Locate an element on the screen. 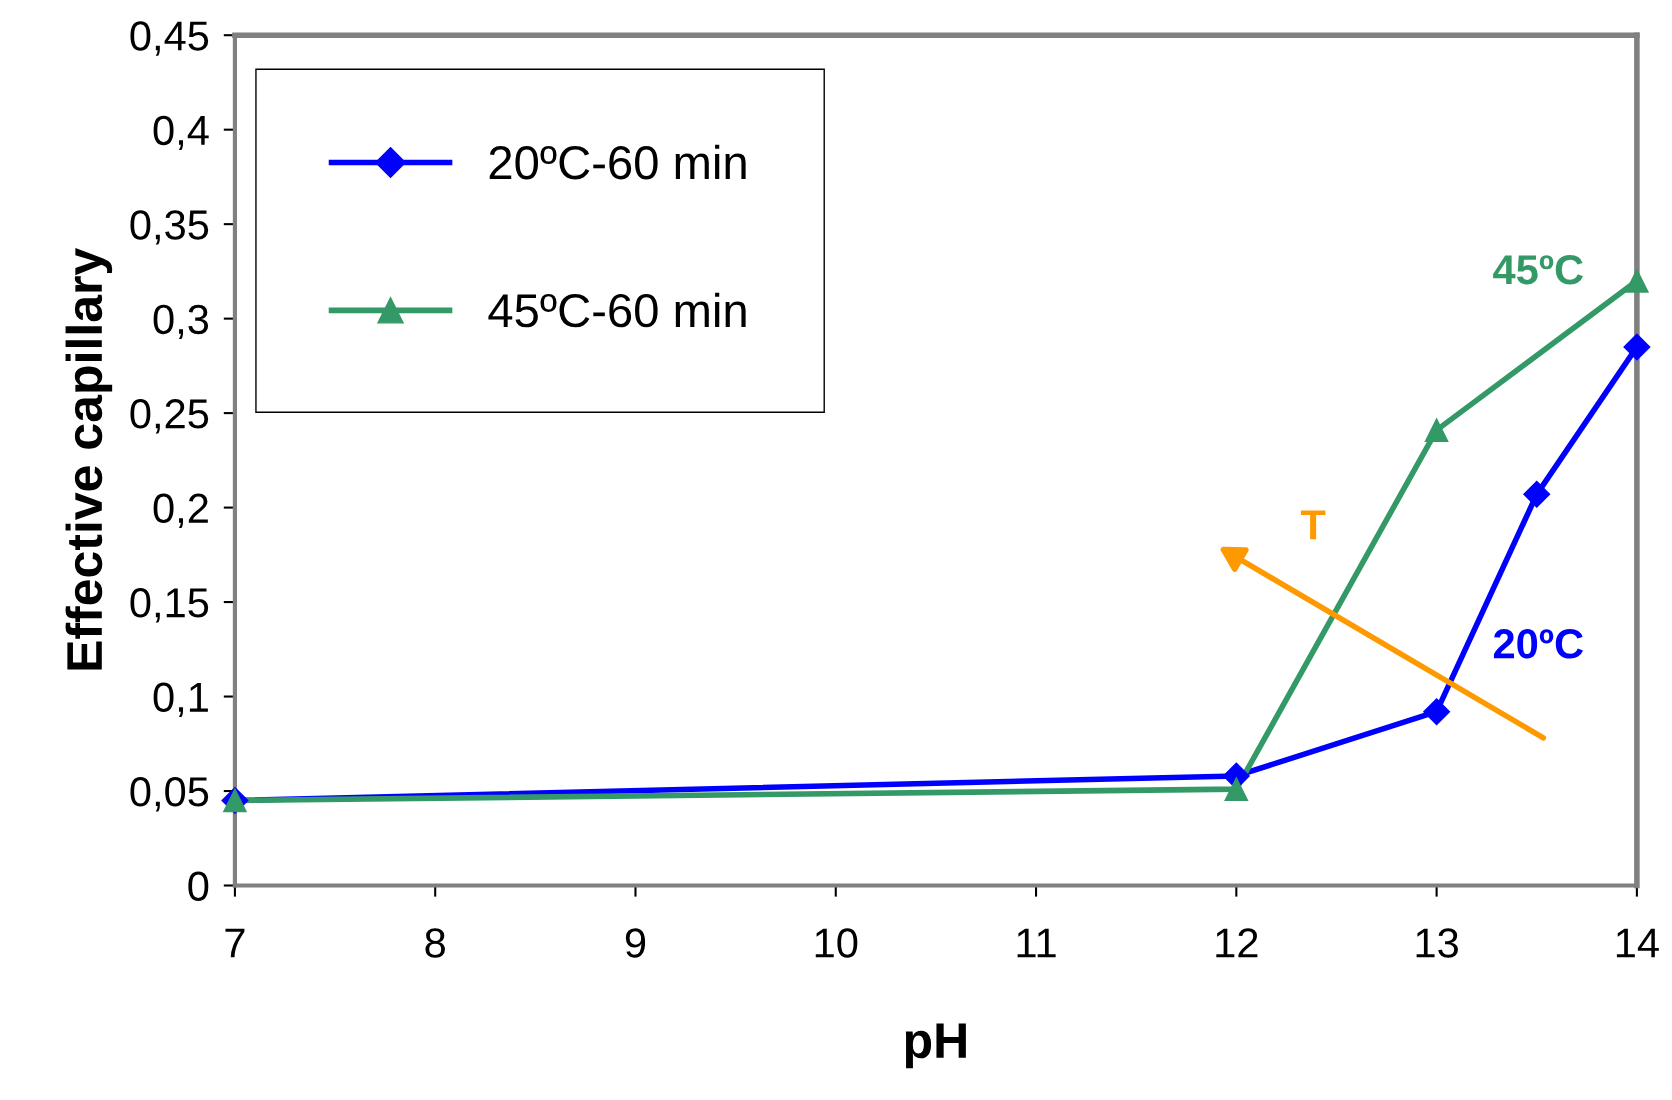 The image size is (1672, 1100). annotation: T is located at coordinates (1313, 525).